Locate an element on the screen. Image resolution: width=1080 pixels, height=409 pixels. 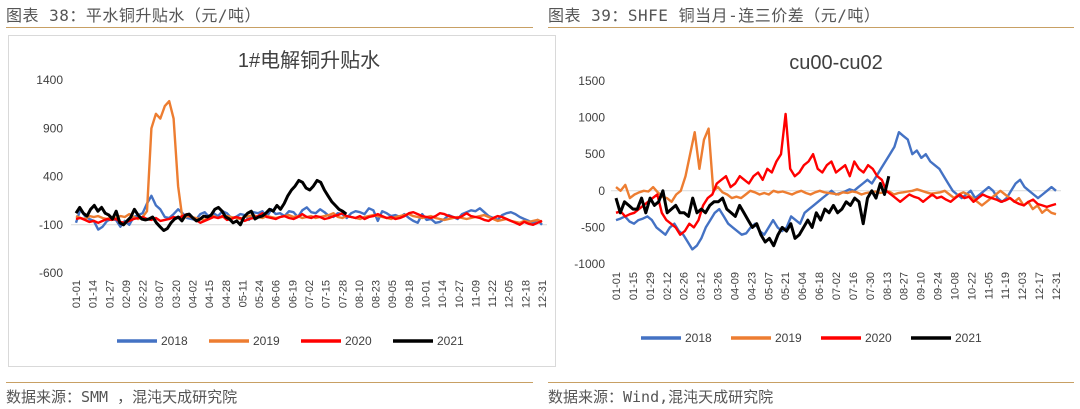
right-x-tick-label: 08-27 is located at coordinates (905, 286).